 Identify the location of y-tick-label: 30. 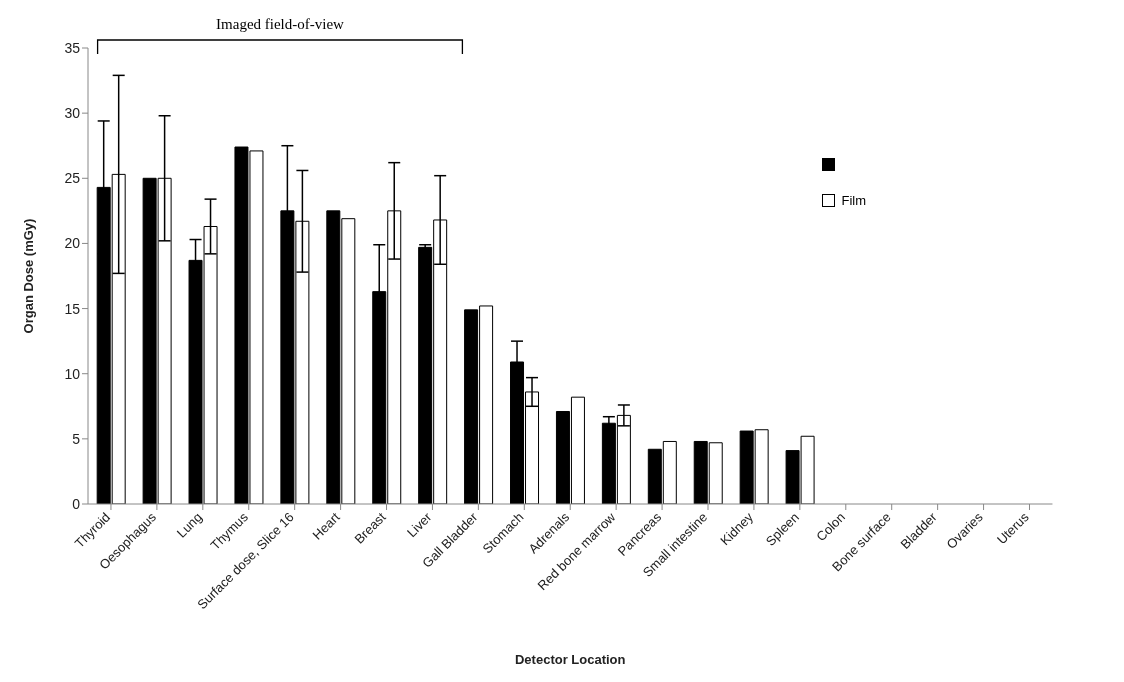
(72, 113).